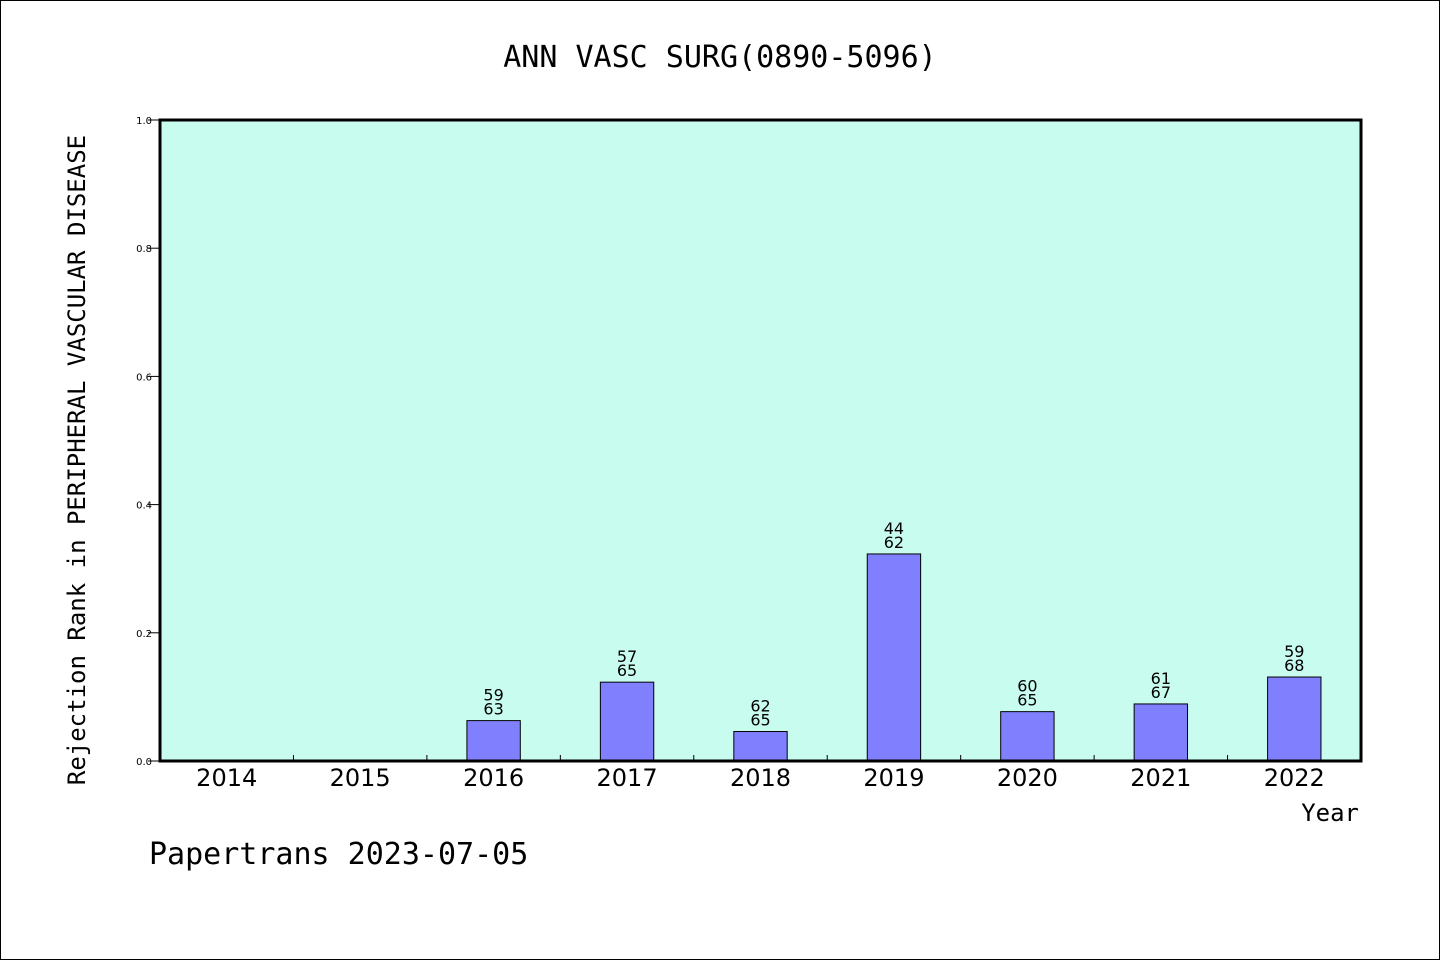 This screenshot has height=960, width=1440. I want to click on y-tick-label: 0.6, so click(144, 377).